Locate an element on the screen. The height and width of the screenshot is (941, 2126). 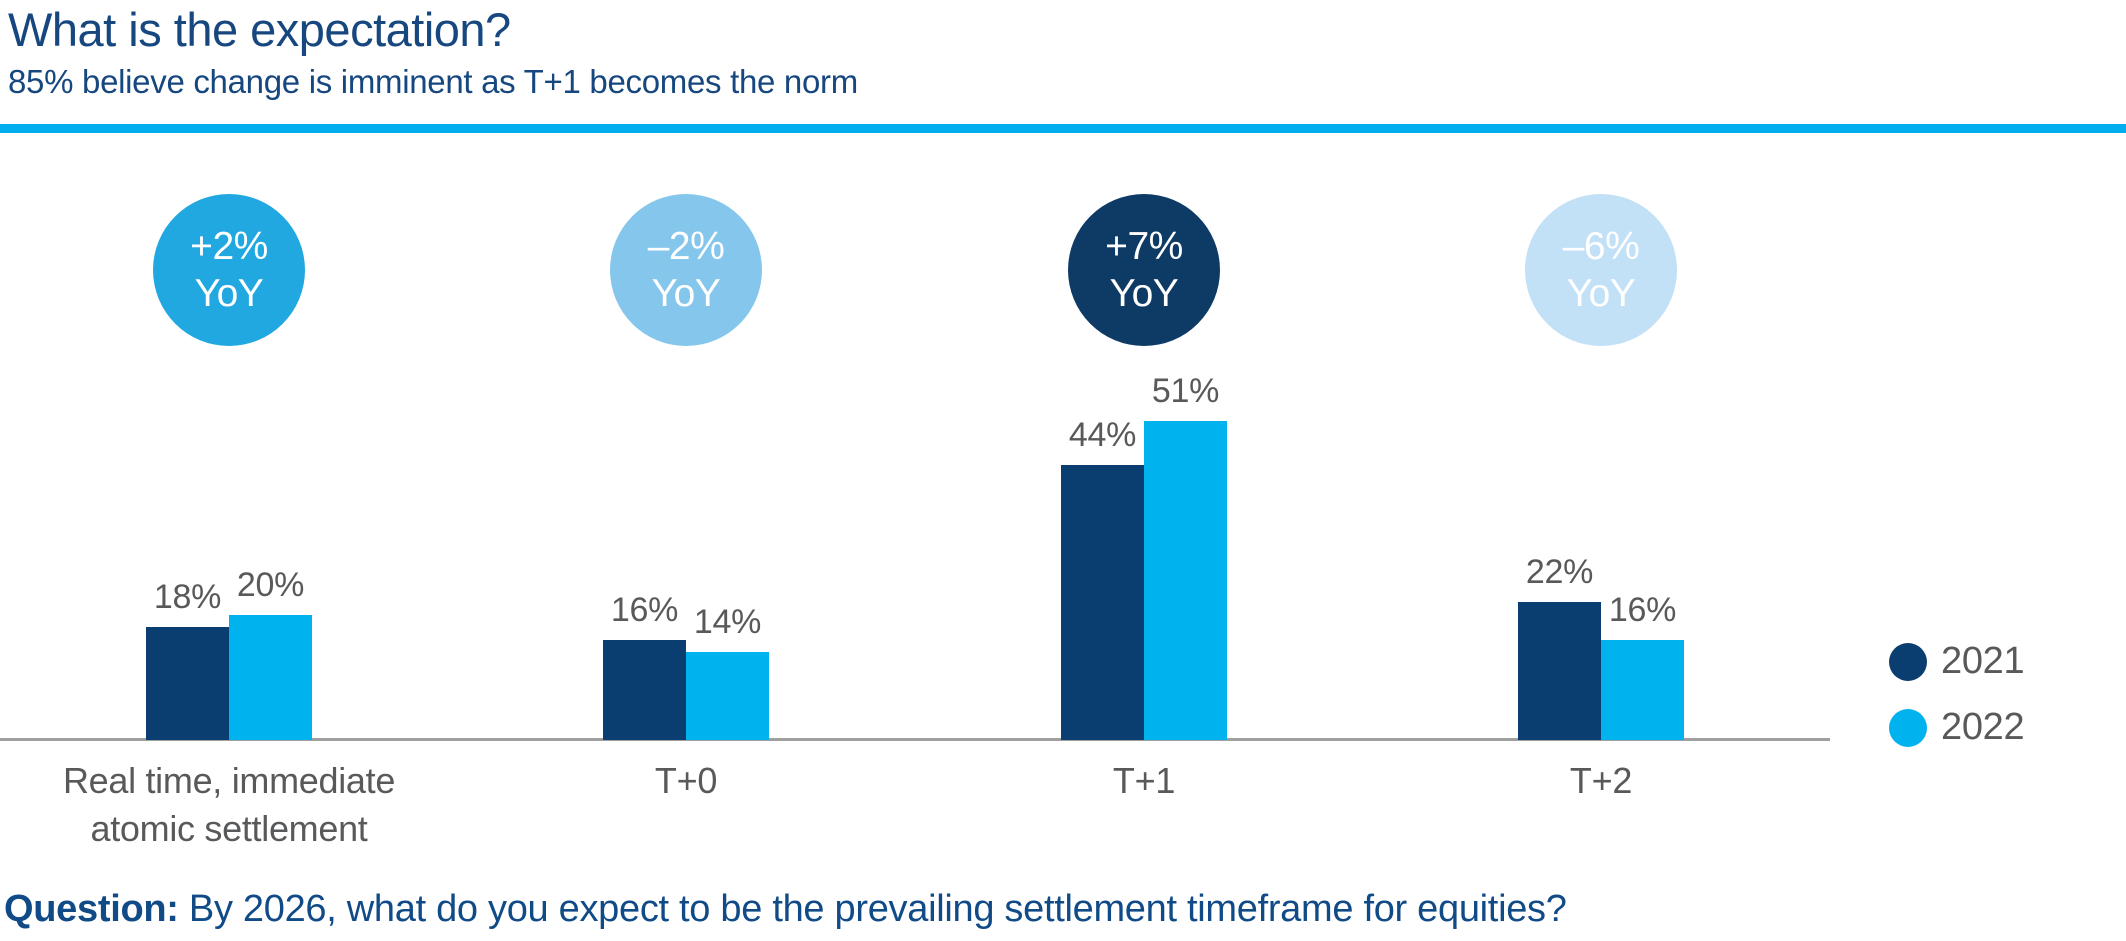
bar-2021-realtime is located at coordinates (187, 683).